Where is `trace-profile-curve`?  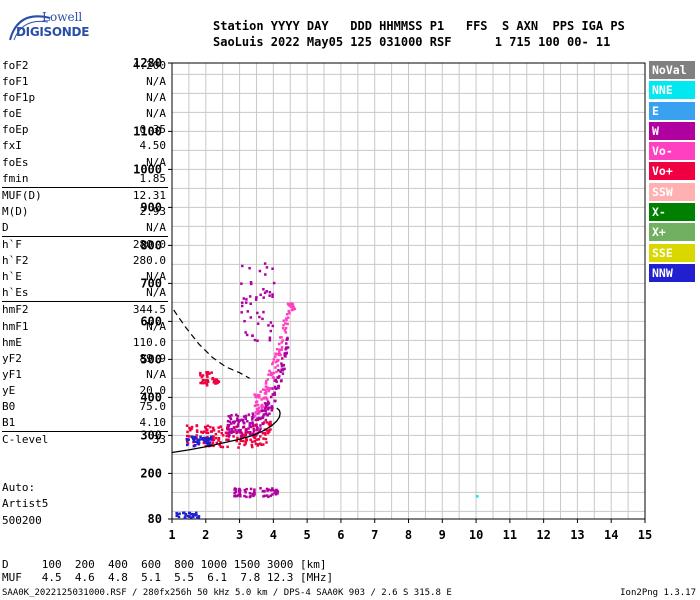 trace-profile-curve is located at coordinates (226, 430).